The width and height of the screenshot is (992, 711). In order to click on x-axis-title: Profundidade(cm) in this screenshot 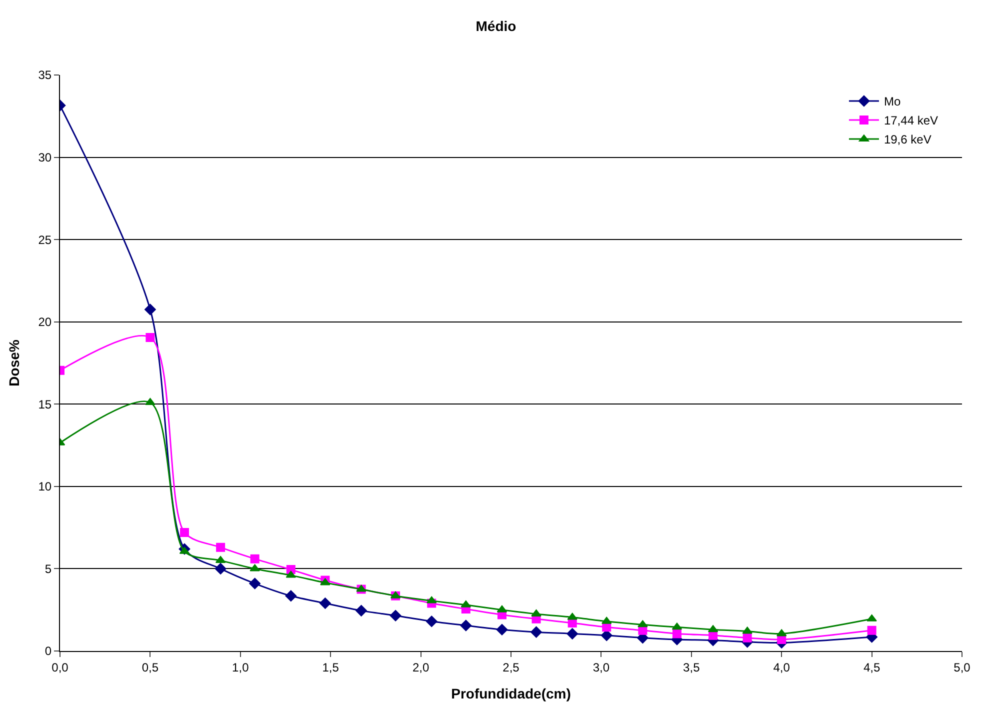, I will do `click(511, 694)`.